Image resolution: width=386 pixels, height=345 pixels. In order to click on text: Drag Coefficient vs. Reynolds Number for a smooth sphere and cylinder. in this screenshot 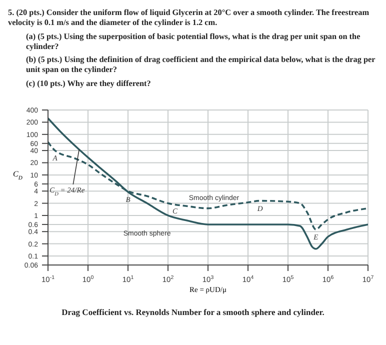, I will do `click(193, 312)`.